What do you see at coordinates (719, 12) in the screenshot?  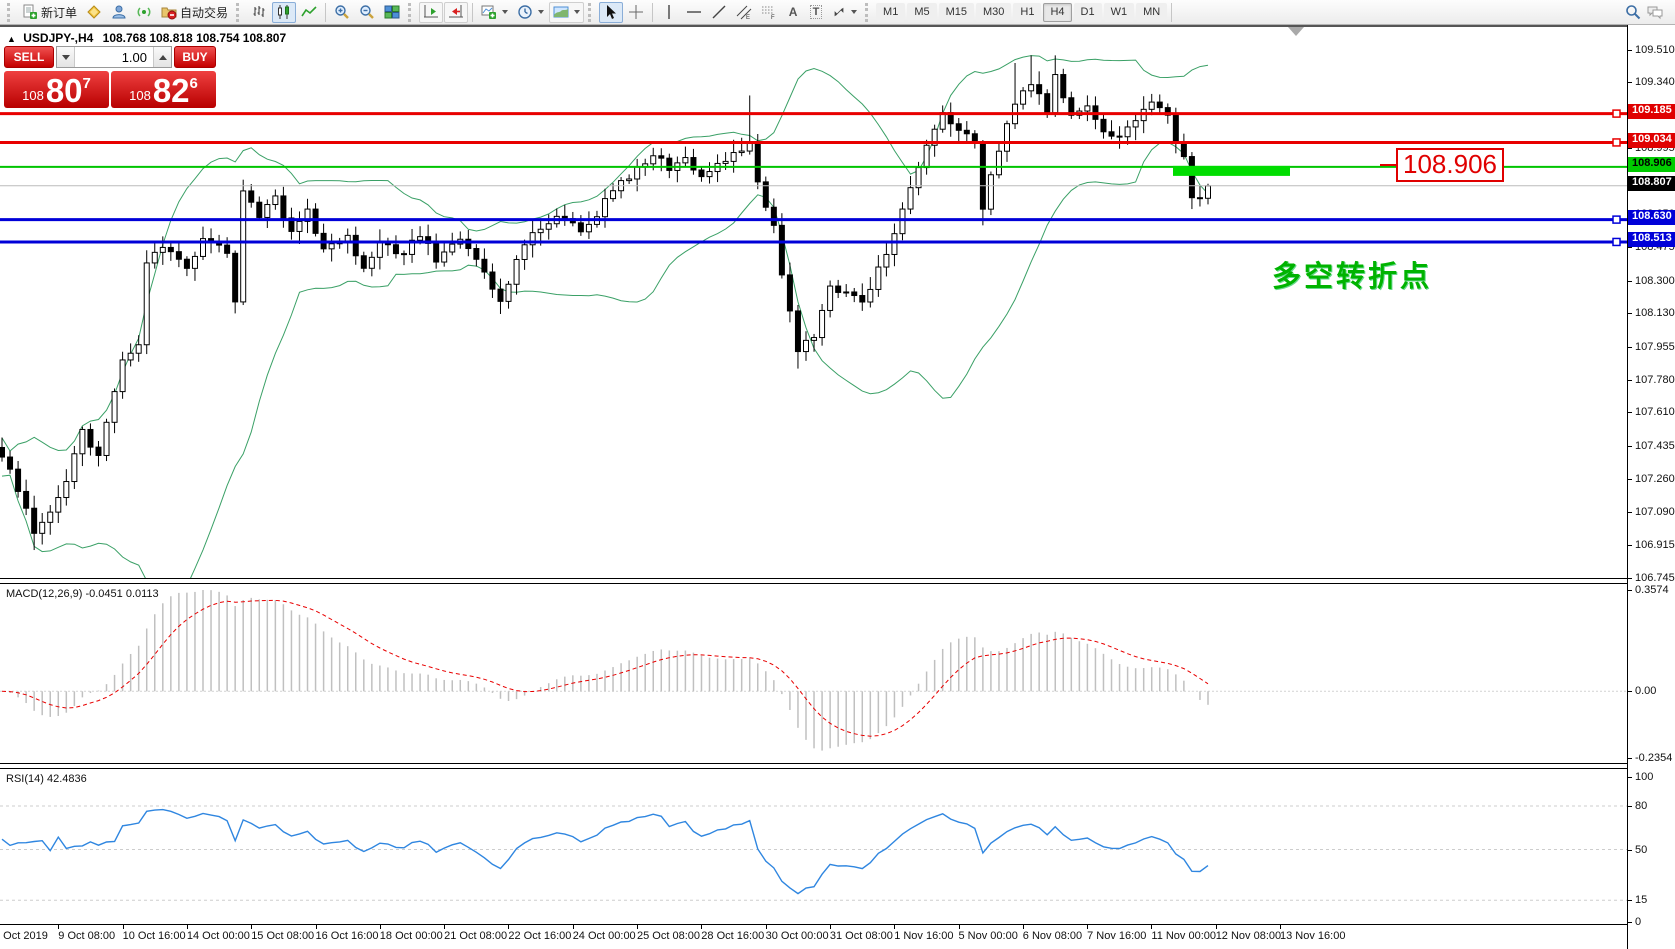 I see `trendline-tool-button` at bounding box center [719, 12].